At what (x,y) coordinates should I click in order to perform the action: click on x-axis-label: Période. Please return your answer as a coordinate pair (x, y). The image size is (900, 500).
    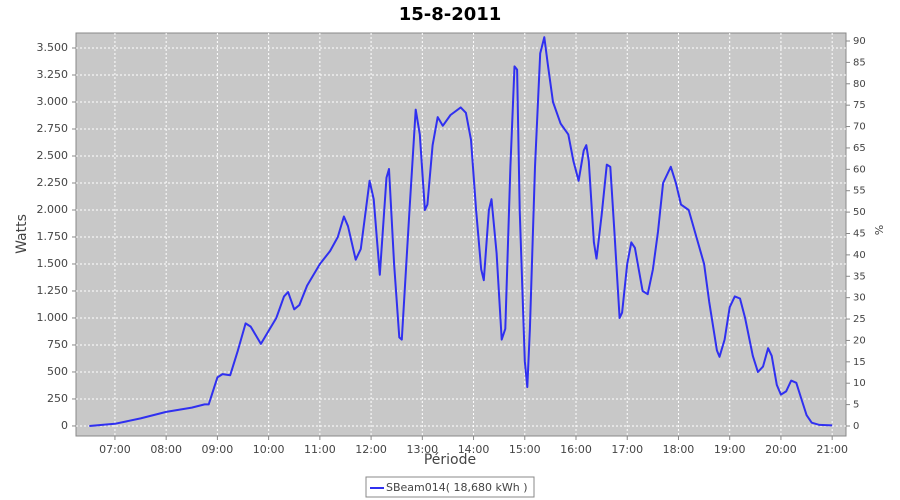
    Looking at the image, I should click on (450, 460).